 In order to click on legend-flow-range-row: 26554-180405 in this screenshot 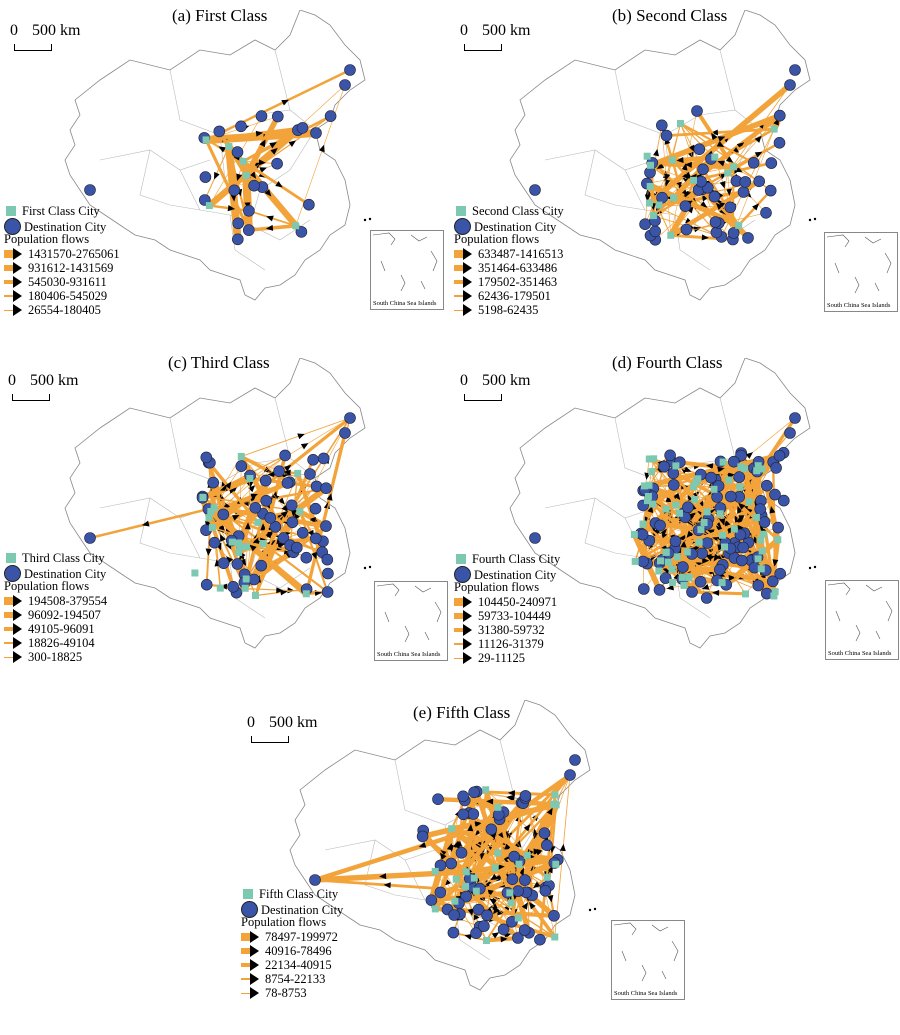, I will do `click(62, 310)`.